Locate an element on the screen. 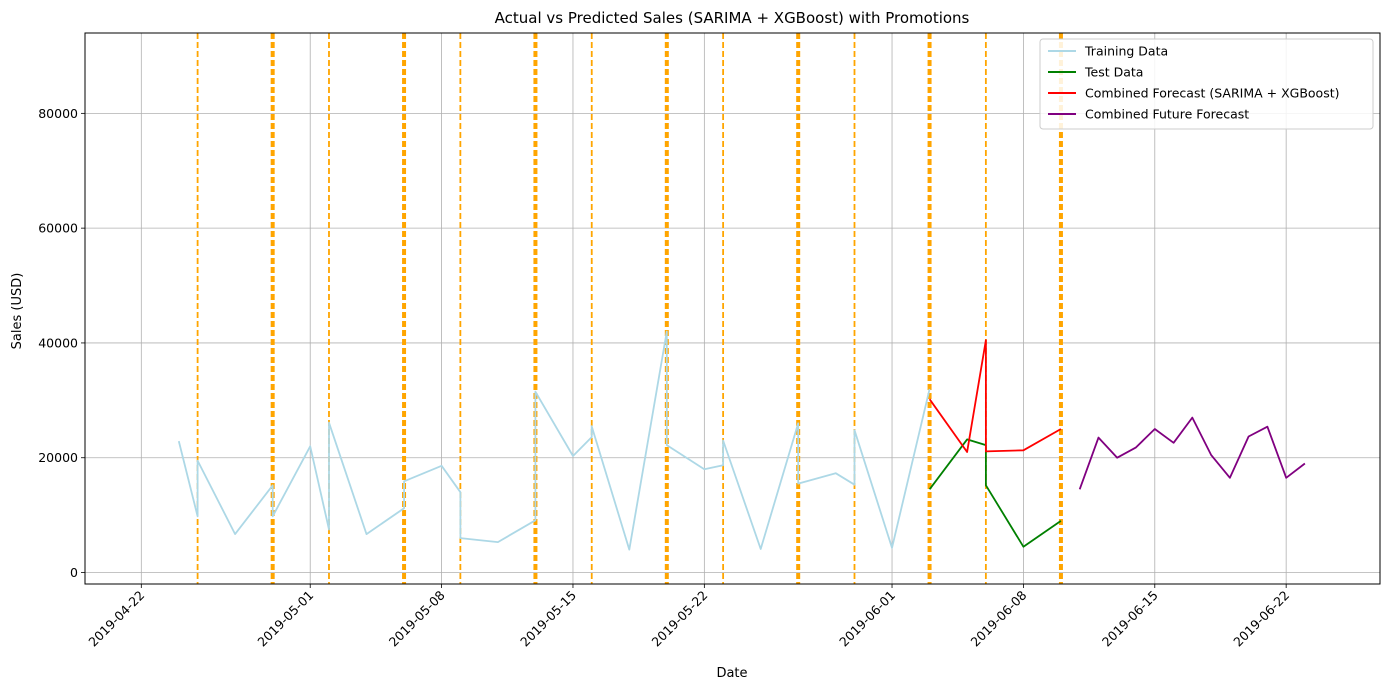  x-tick-label: 2019-05-08 is located at coordinates (417, 618).